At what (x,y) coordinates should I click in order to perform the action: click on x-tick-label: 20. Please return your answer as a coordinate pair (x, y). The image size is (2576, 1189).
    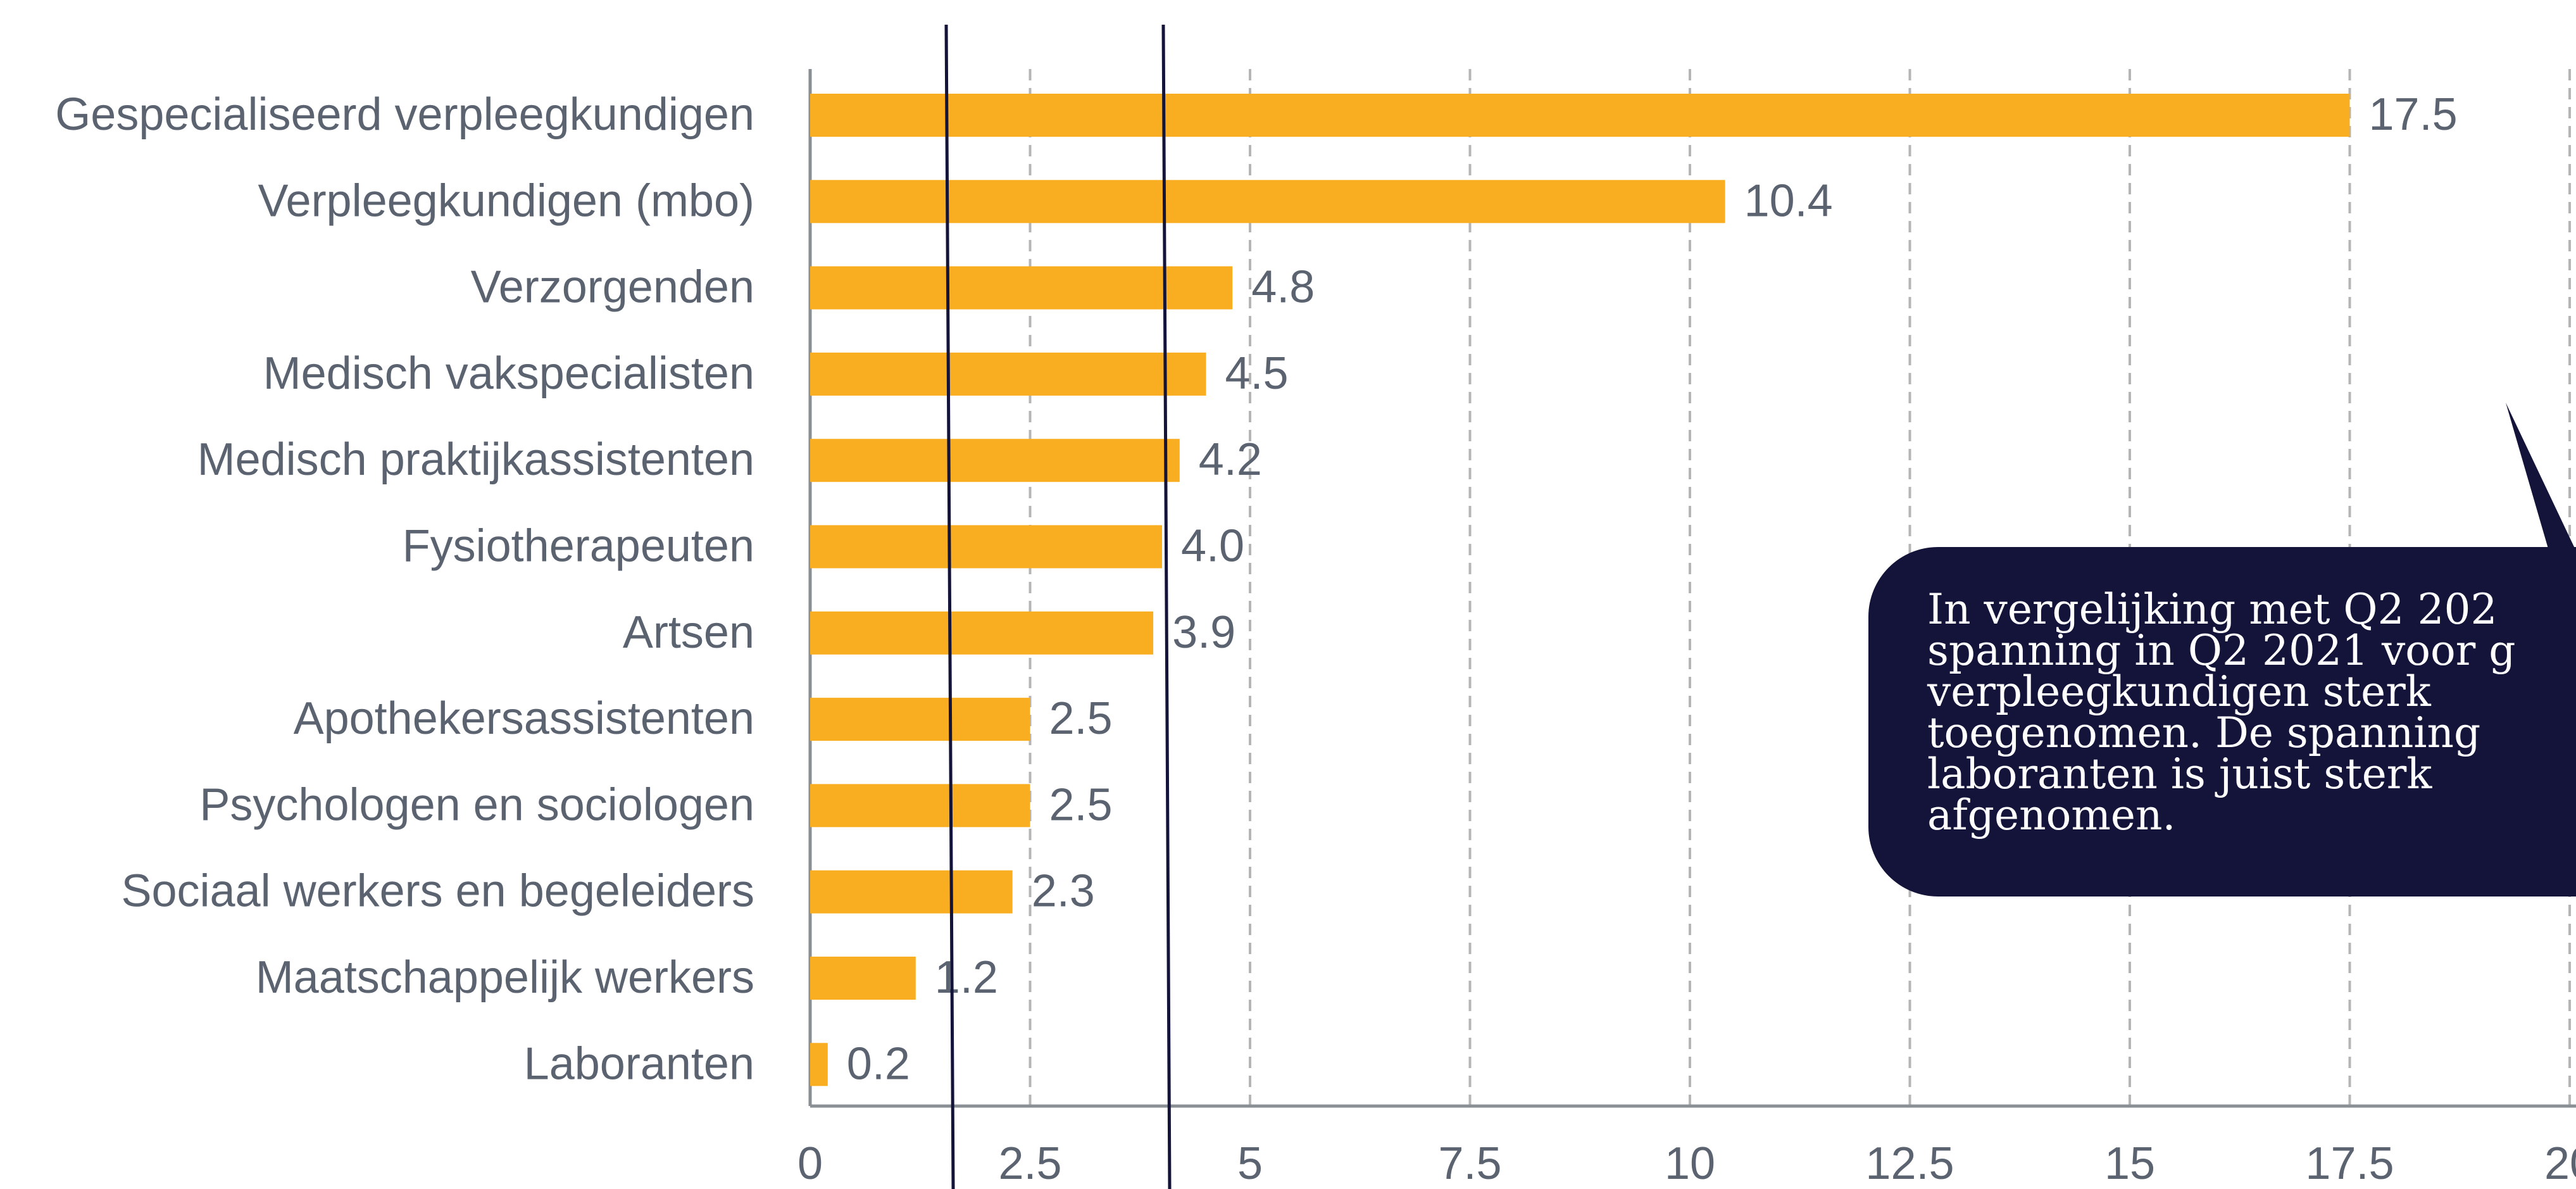
    Looking at the image, I should click on (2560, 1163).